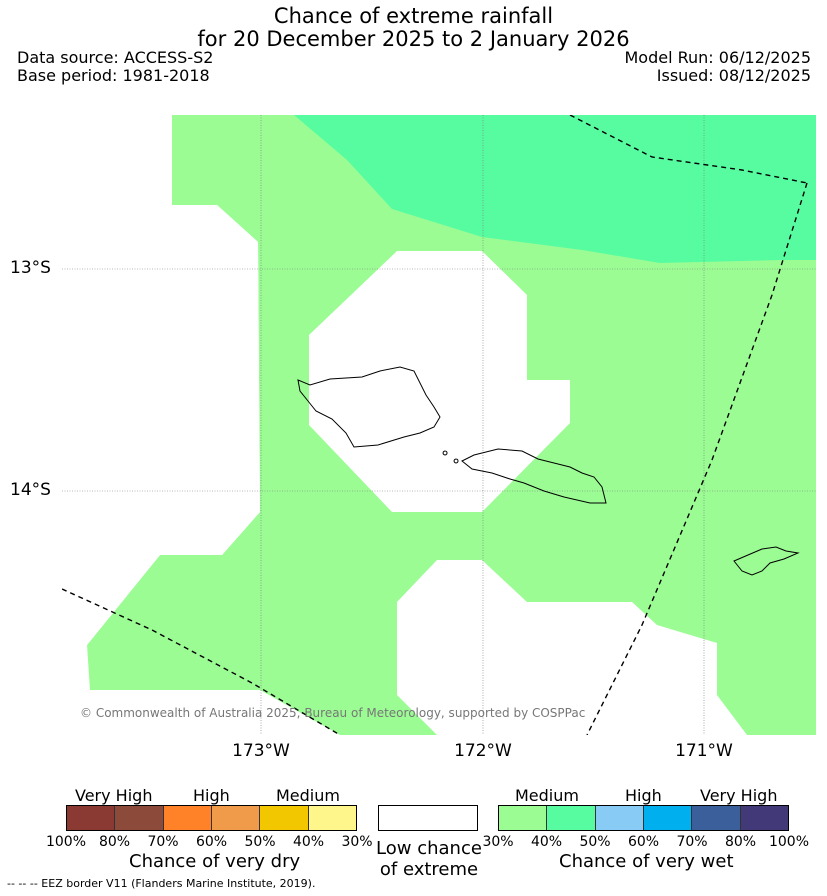 This screenshot has height=896, width=827. I want to click on wet-cat-very-high: Very High, so click(739, 795).